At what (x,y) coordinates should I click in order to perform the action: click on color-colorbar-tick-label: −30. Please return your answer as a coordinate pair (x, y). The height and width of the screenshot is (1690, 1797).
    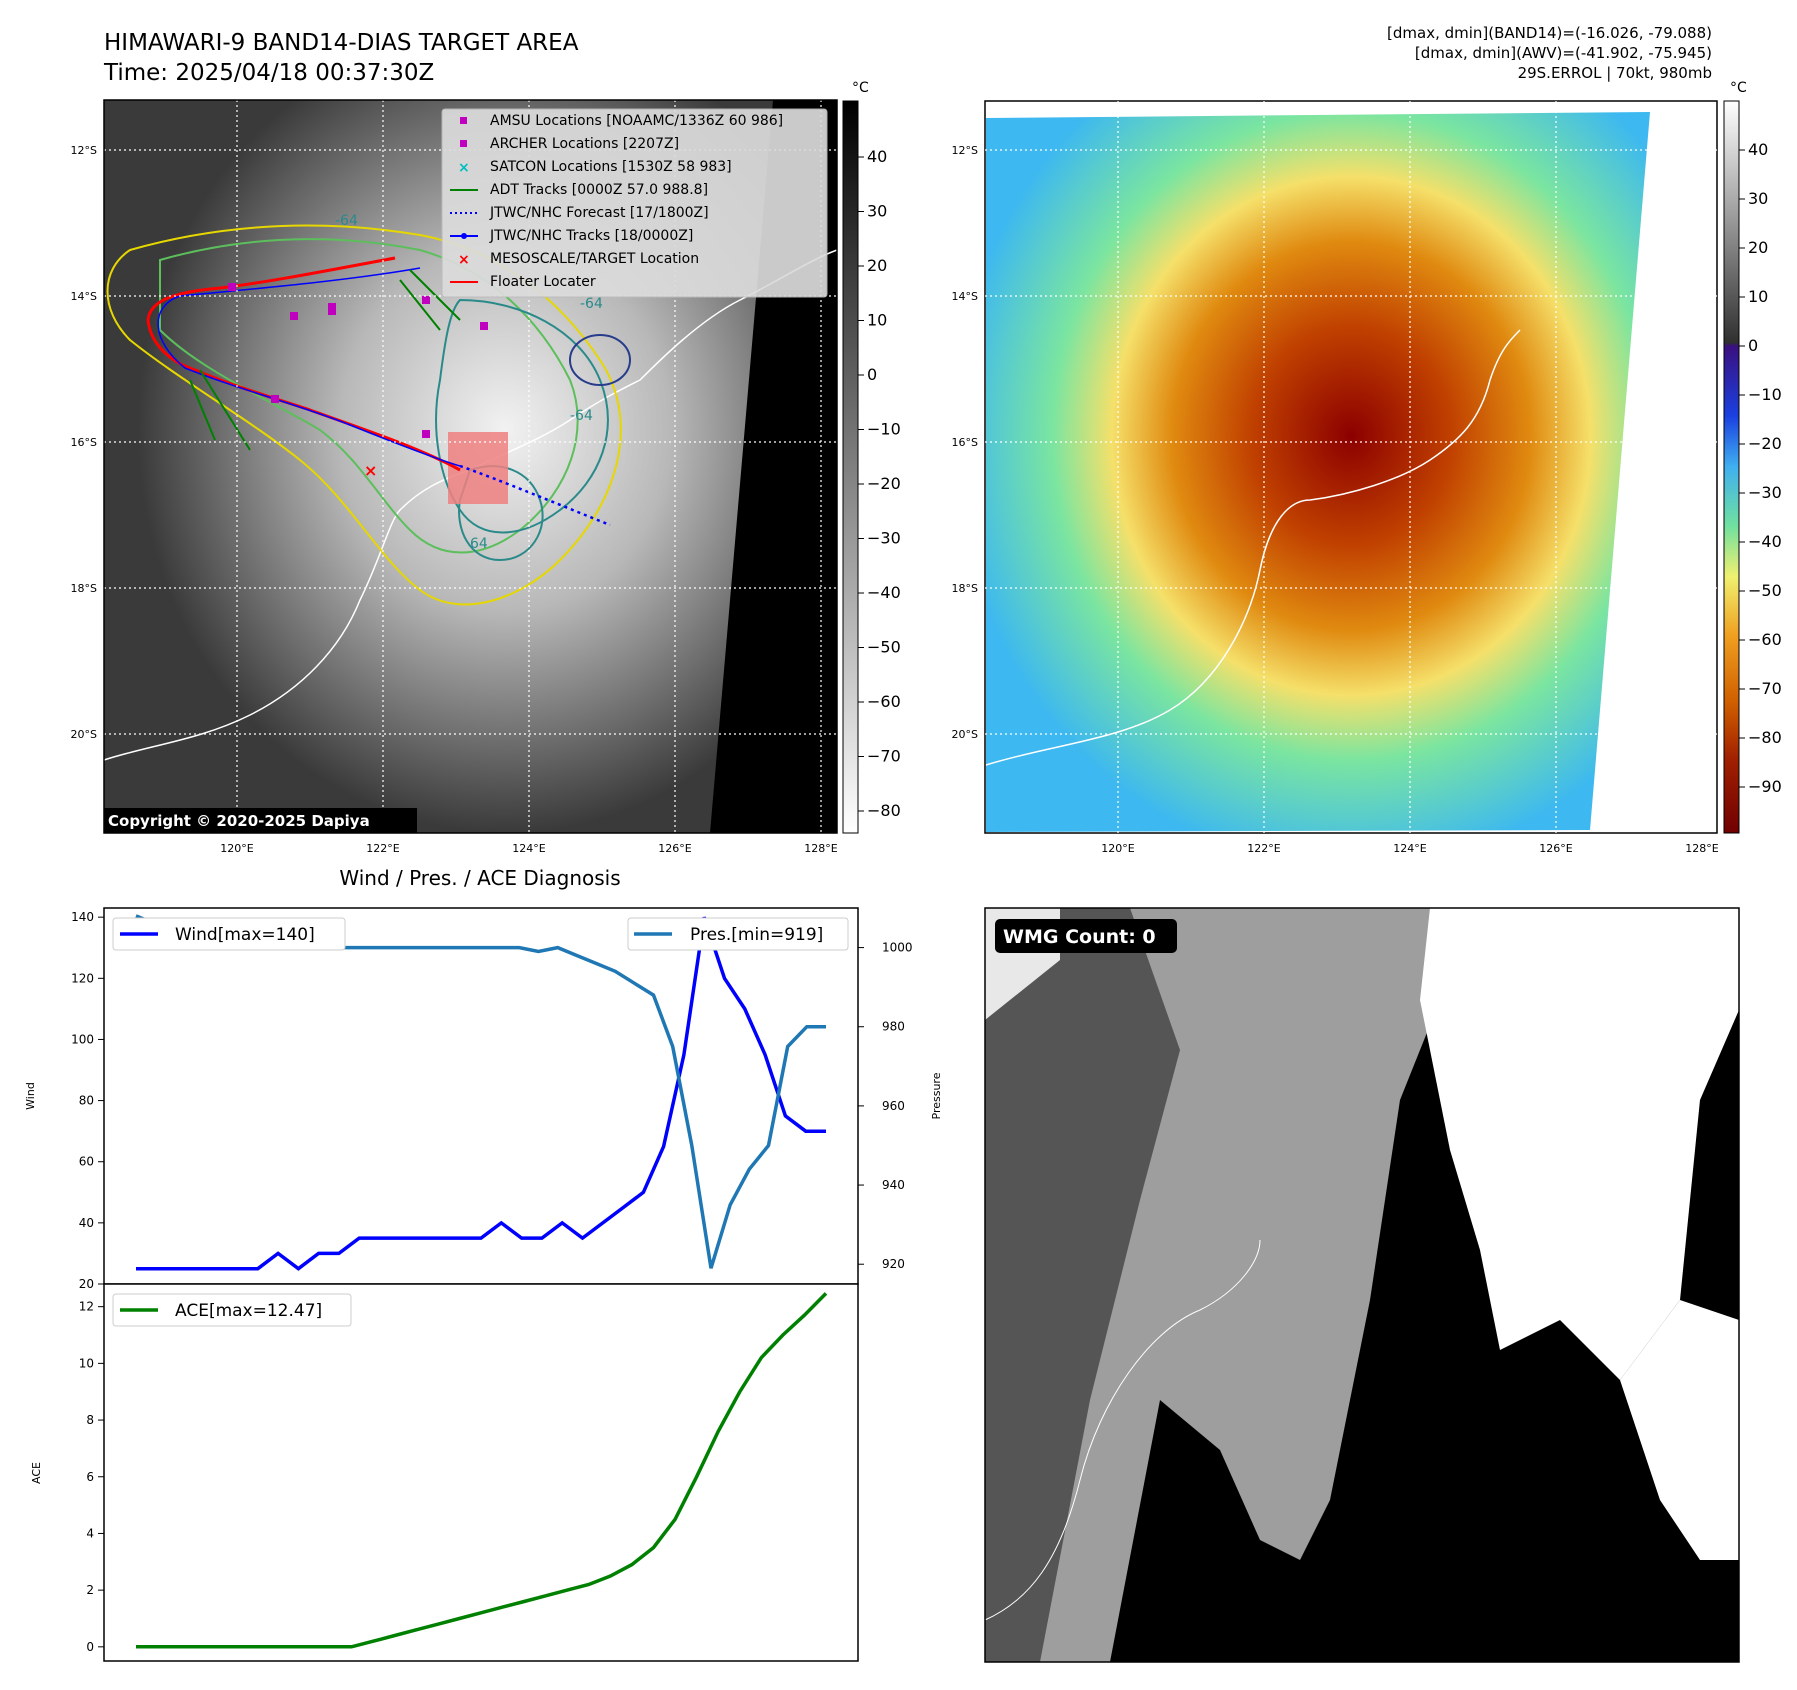
    Looking at the image, I should click on (1765, 492).